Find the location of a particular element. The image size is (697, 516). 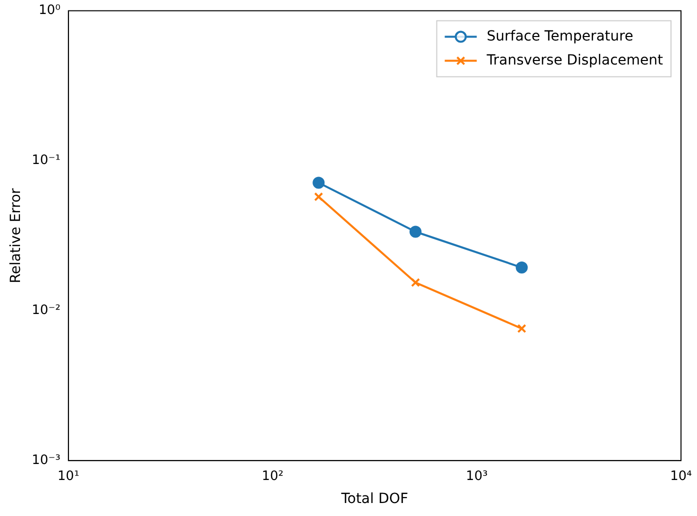

y-tick-label: 10⁻³ is located at coordinates (46, 460).